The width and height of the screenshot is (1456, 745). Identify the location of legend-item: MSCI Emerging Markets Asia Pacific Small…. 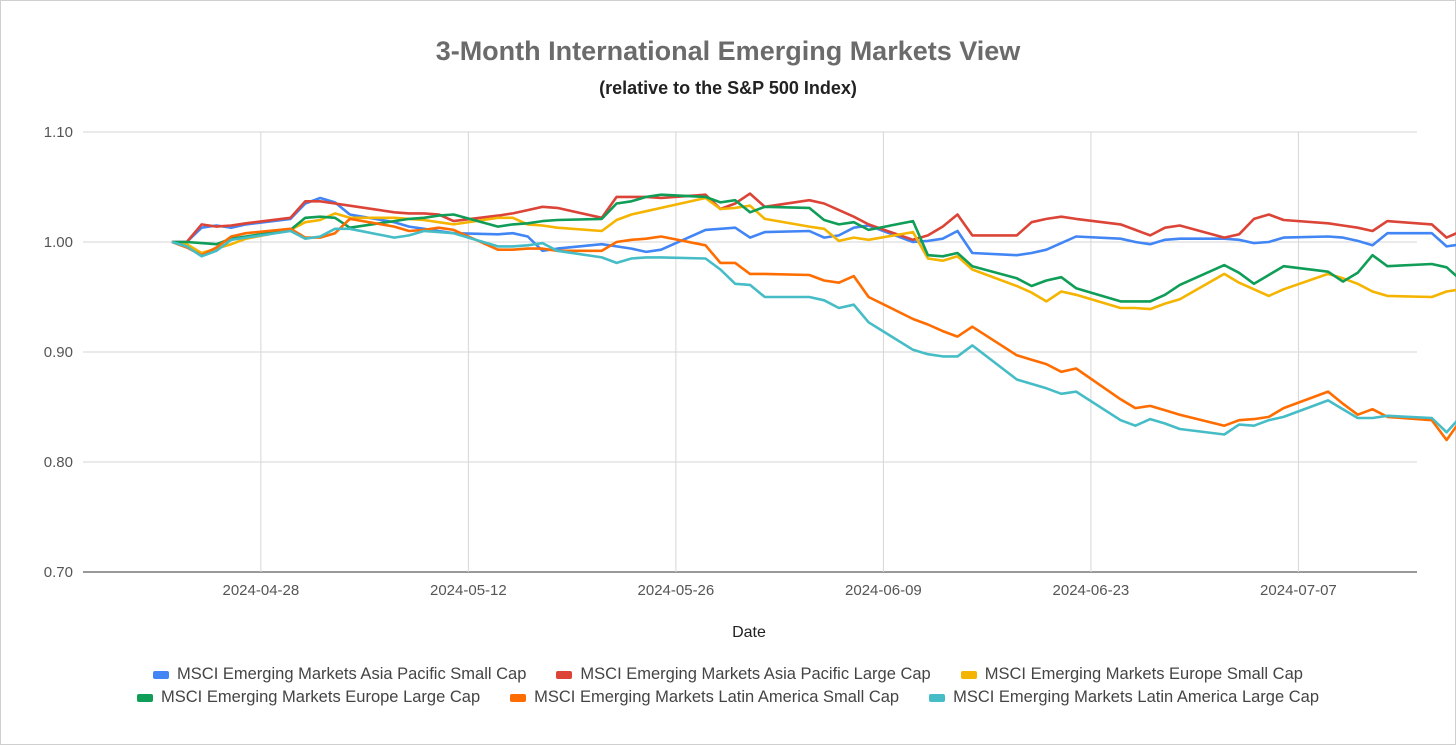
(339, 674).